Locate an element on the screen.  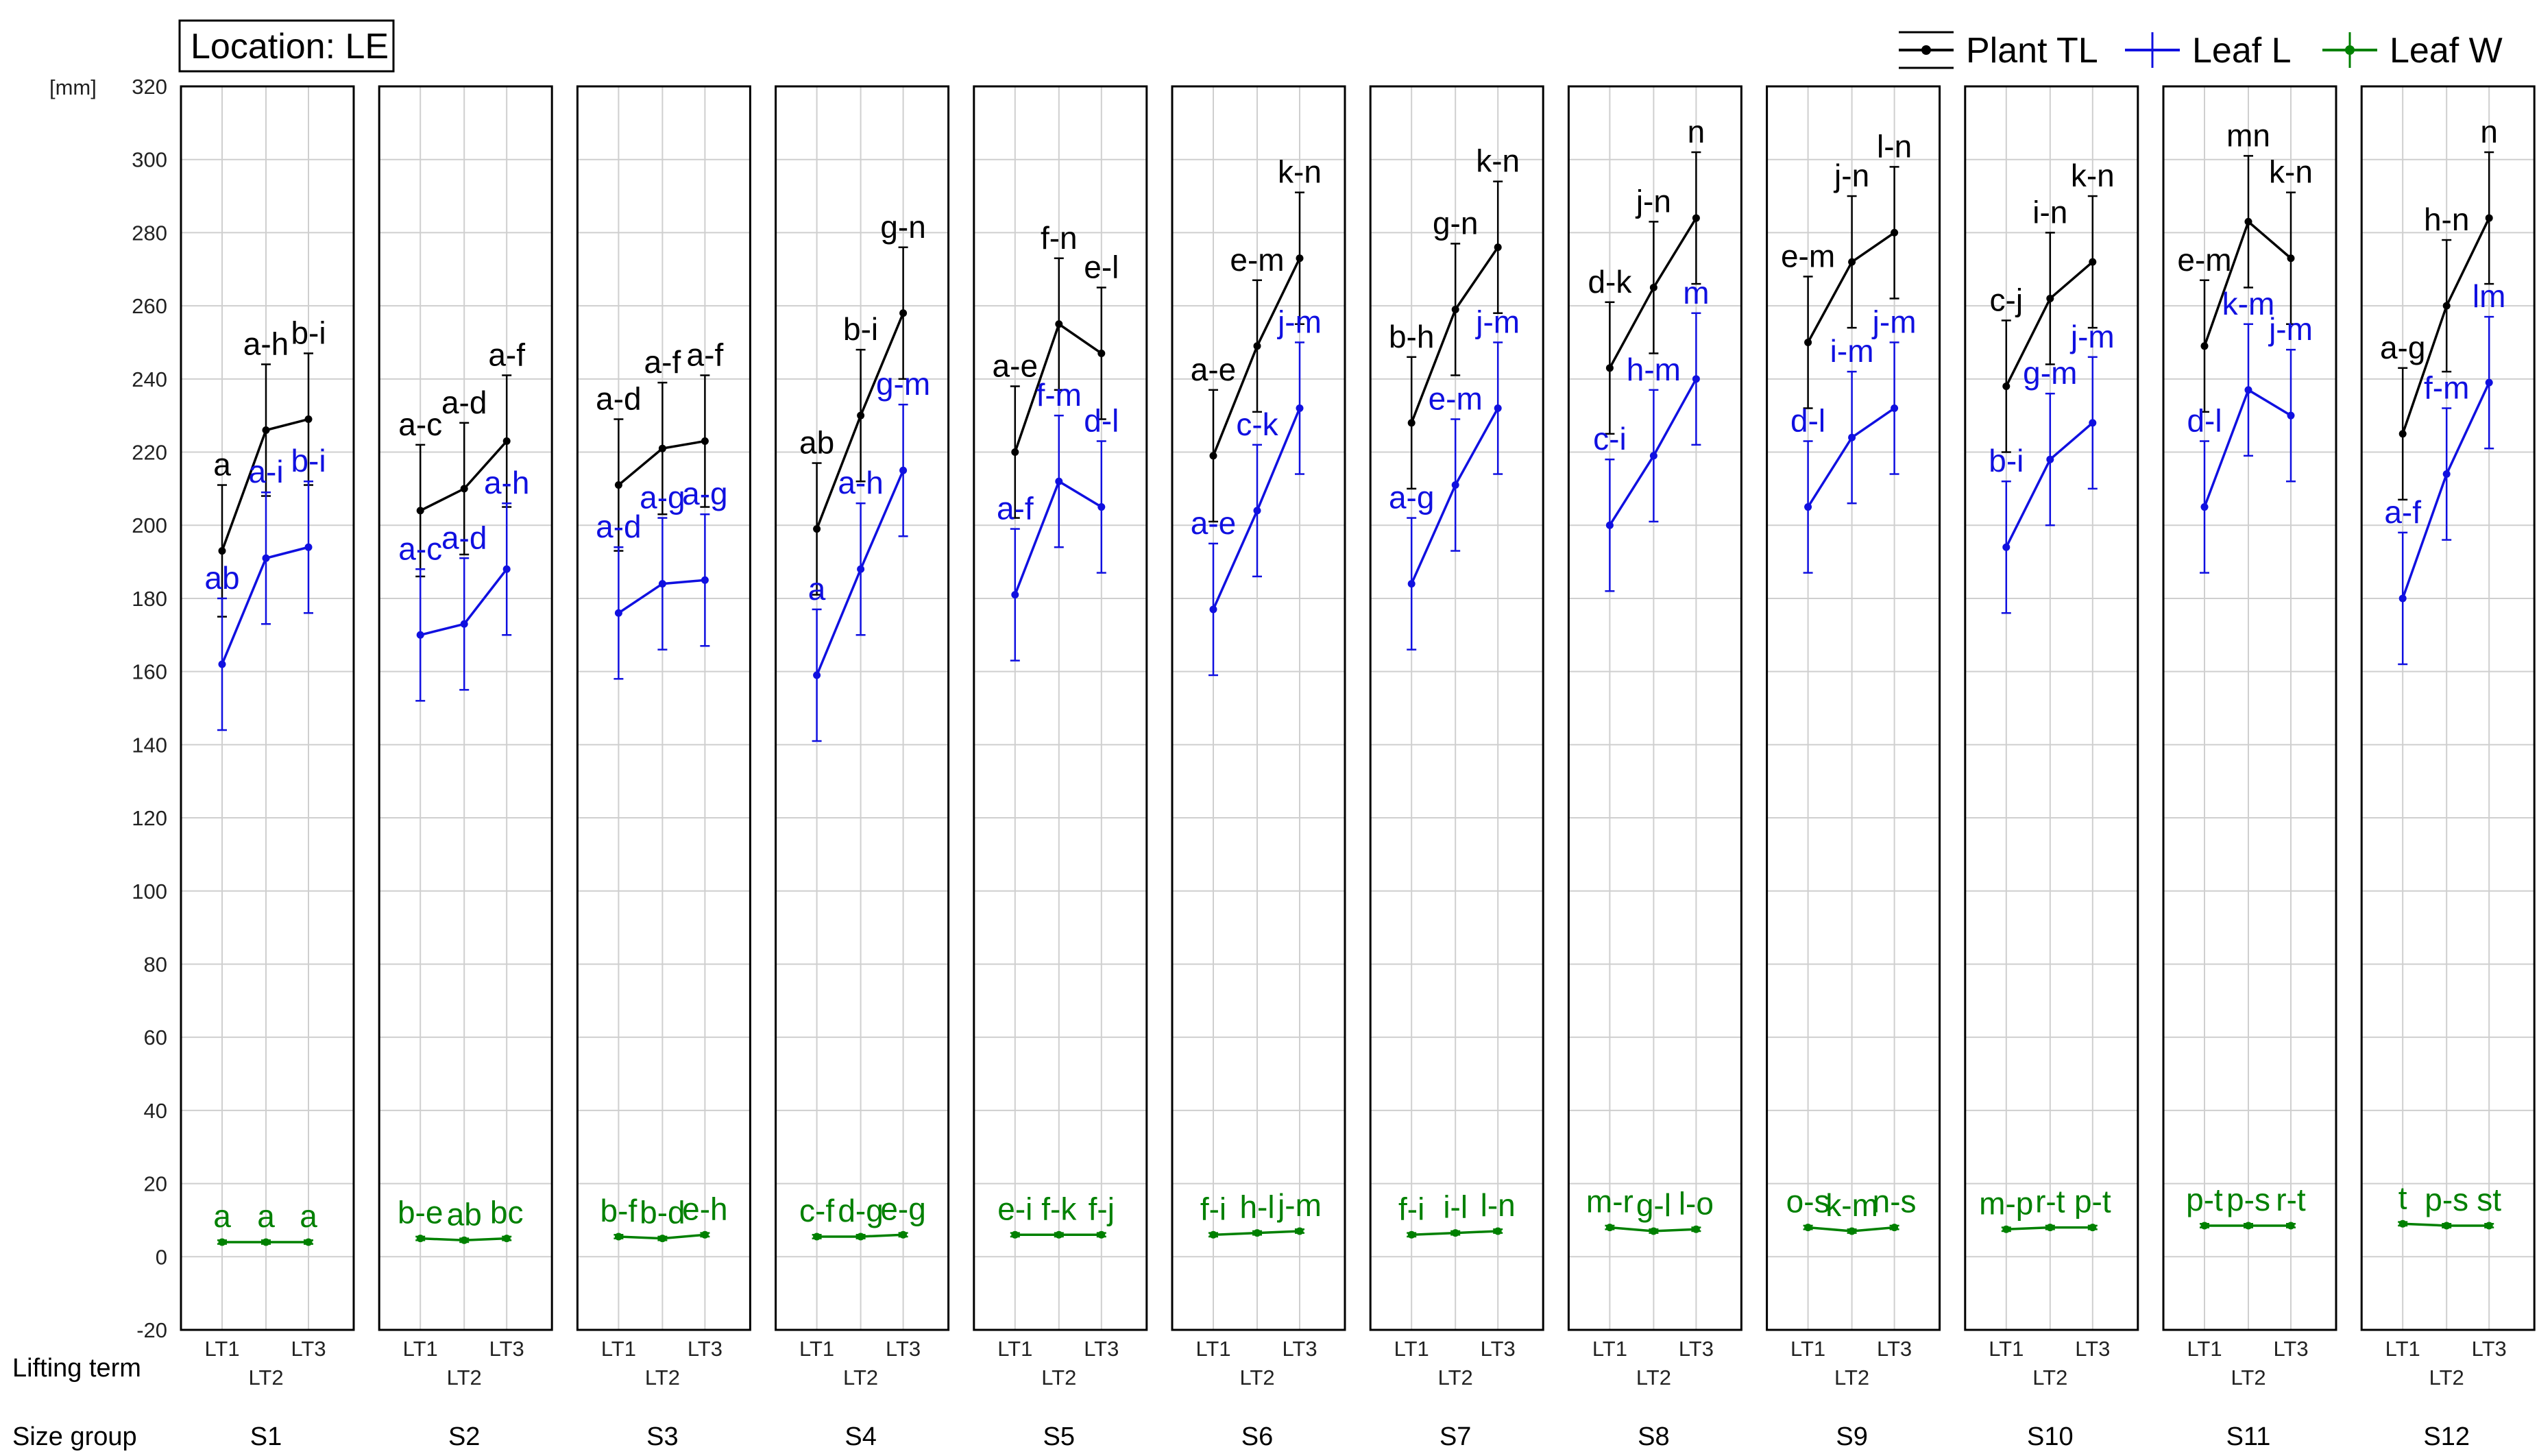
data-label-lw: f-k is located at coordinates (1059, 1208).